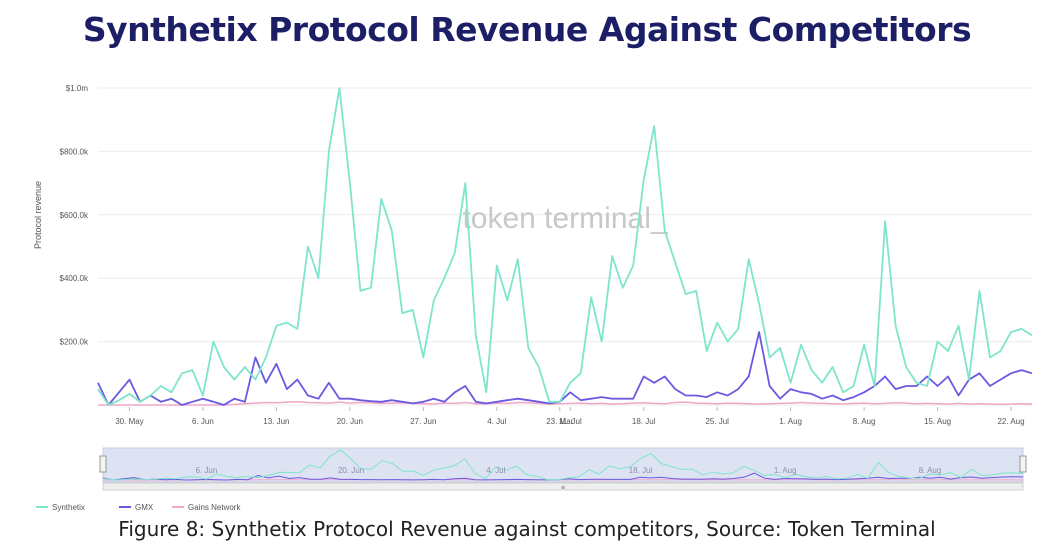 The image size is (1054, 556). Describe the element at coordinates (103, 464) in the screenshot. I see `navigator-left-handle` at that location.